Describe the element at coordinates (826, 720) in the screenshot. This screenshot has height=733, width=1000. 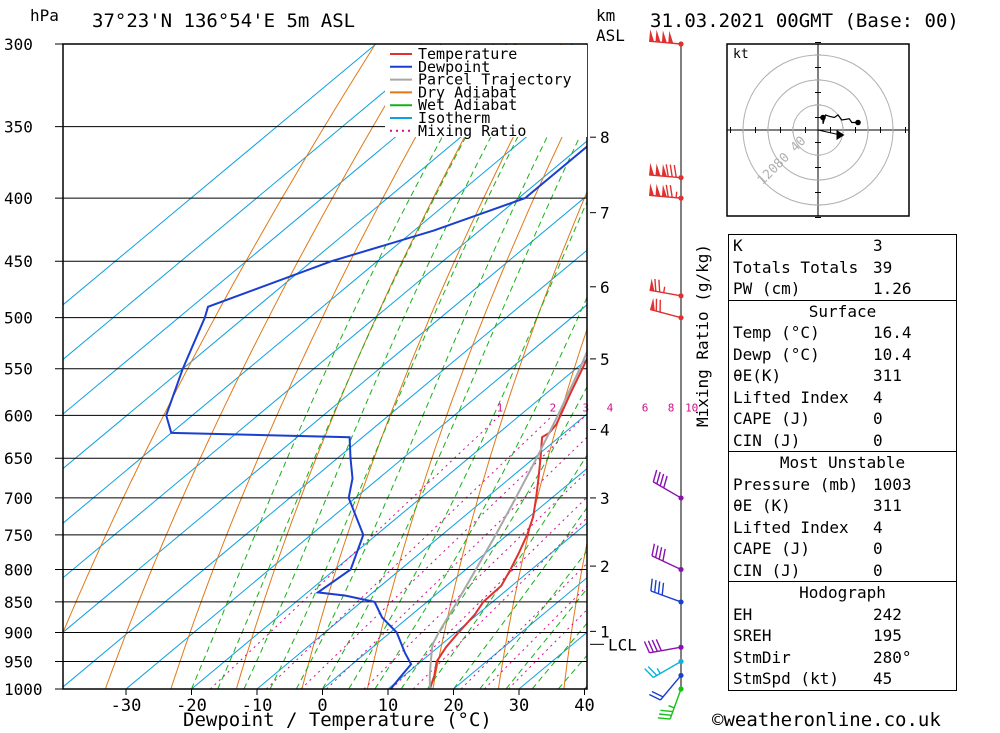
I see `credit-link: ©weatheronline.co.uk` at that location.